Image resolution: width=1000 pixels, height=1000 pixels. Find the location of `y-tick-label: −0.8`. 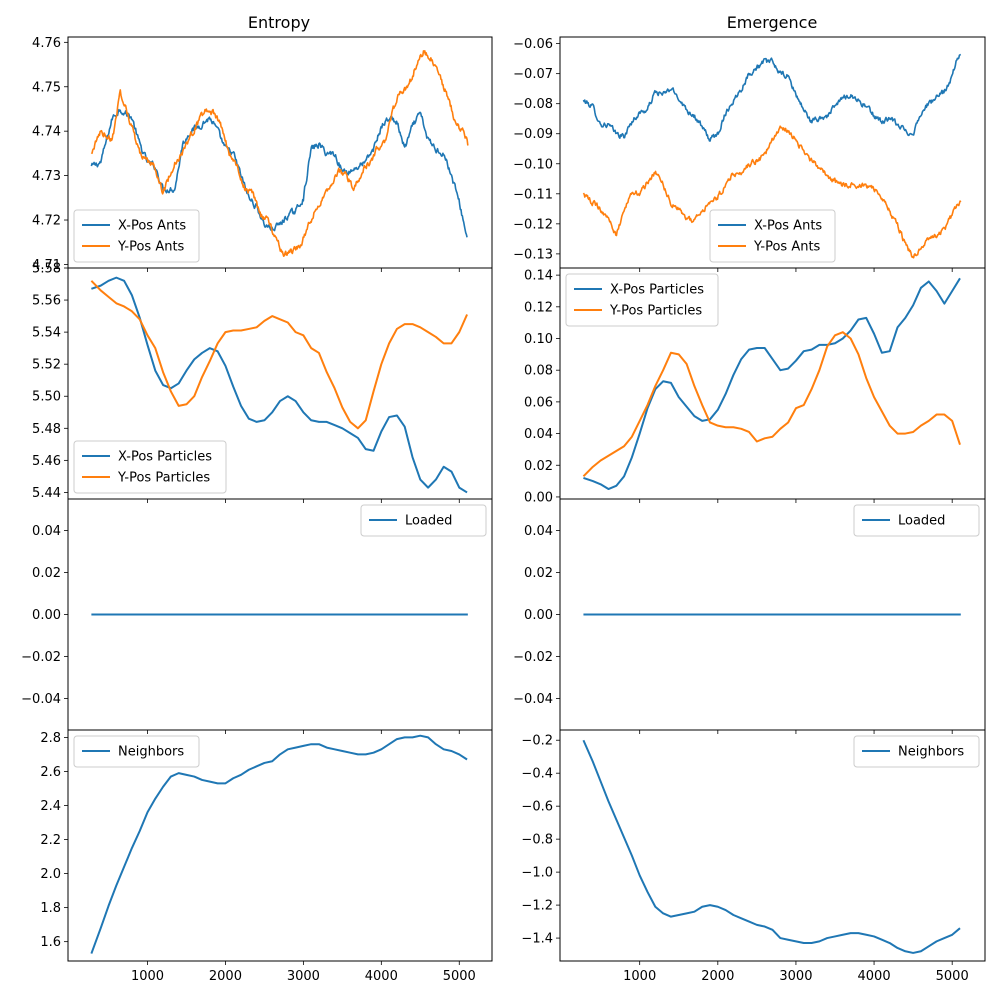

y-tick-label: −0.8 is located at coordinates (537, 840).